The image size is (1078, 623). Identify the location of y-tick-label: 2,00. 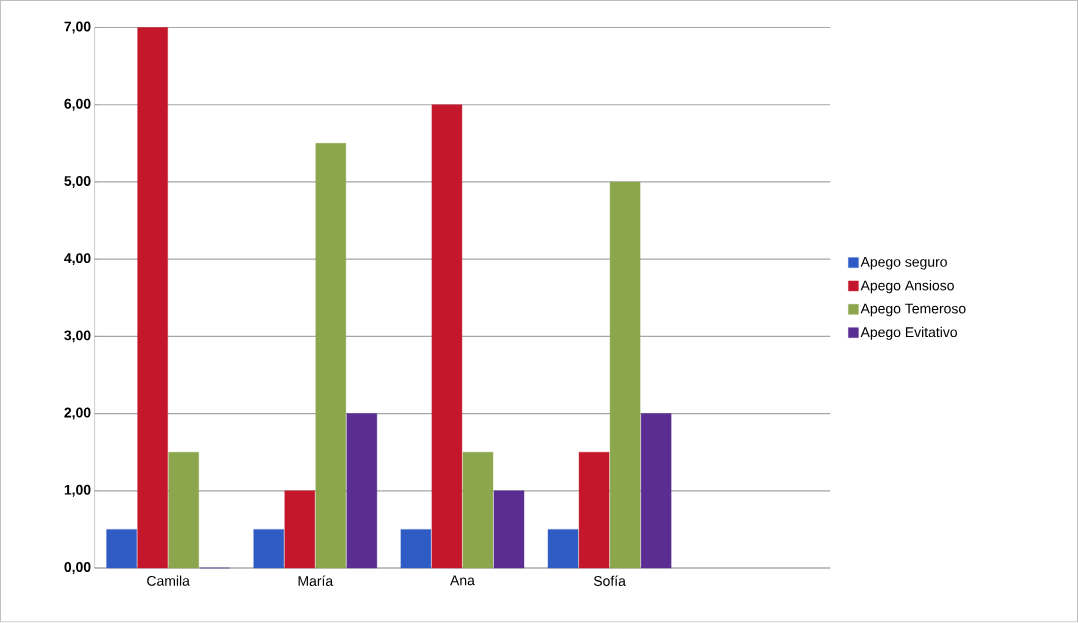
(77, 413).